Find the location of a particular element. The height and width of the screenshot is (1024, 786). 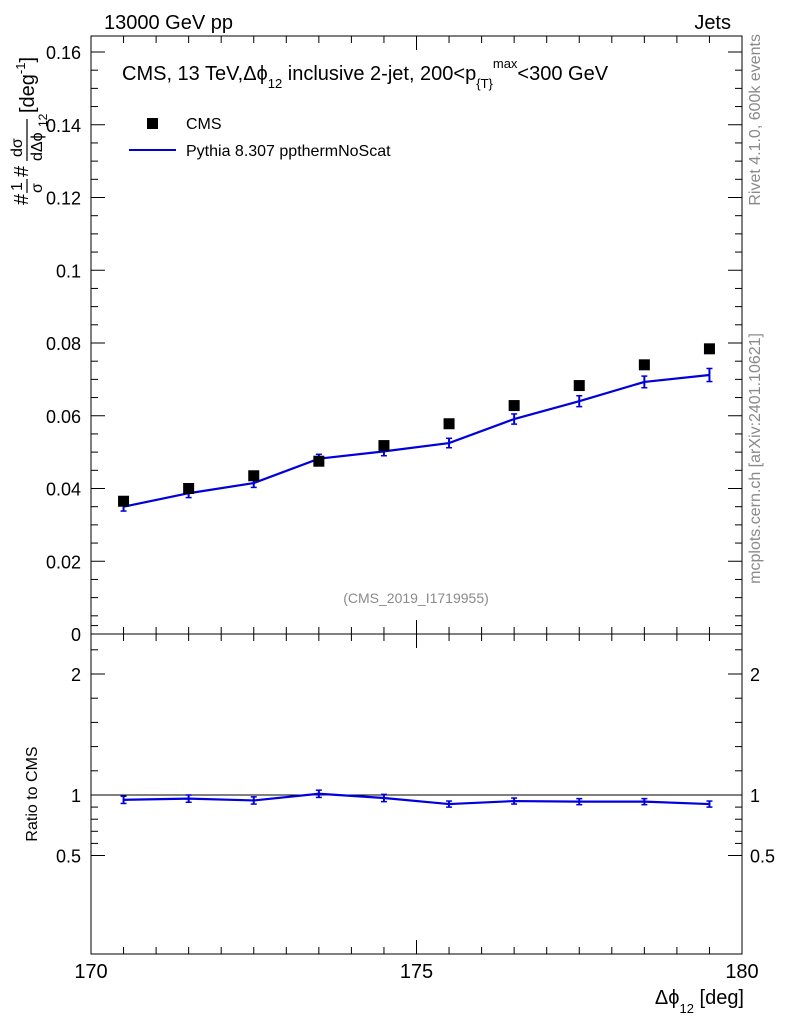

y-axis-label: # 1 σ # dσ dΔϕ 12 [deg-1] is located at coordinates (29, 131).